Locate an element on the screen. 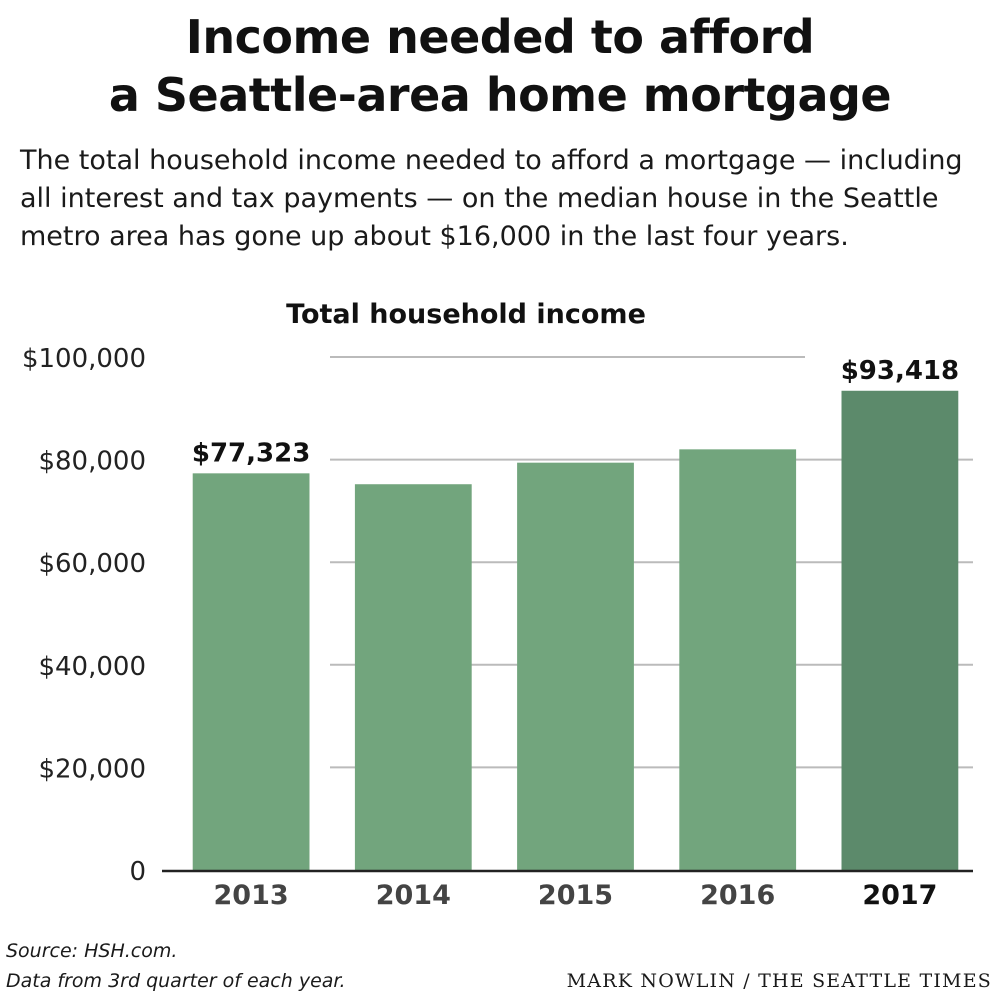 This screenshot has height=1000, width=1000. x-tick-label-2017: 2017 is located at coordinates (899, 895).